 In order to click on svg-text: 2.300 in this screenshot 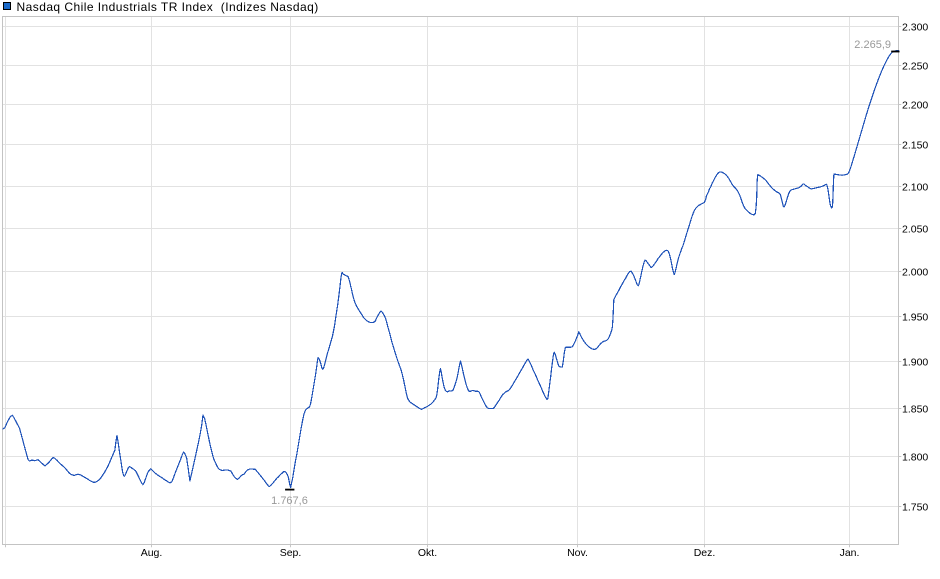, I will do `click(915, 28)`.